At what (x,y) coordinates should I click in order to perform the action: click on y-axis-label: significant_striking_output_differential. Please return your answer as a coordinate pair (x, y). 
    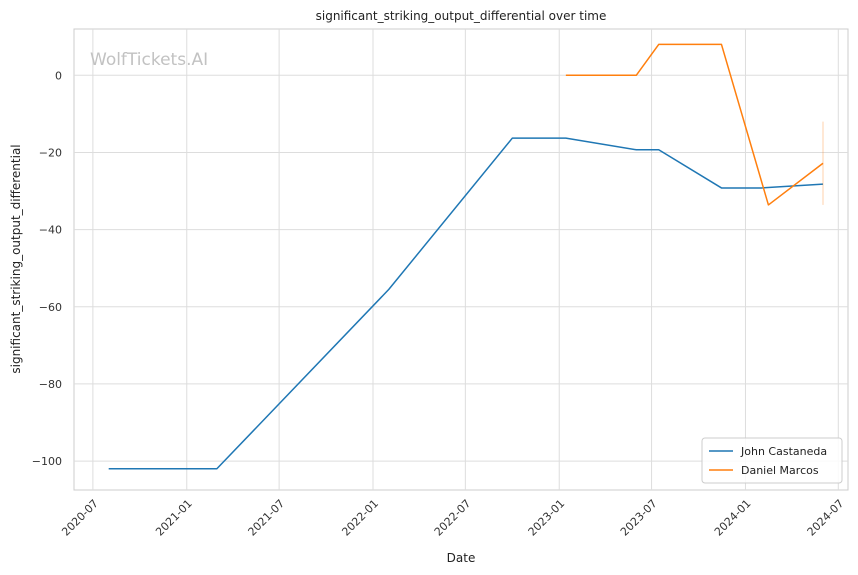
    Looking at the image, I should click on (16, 258).